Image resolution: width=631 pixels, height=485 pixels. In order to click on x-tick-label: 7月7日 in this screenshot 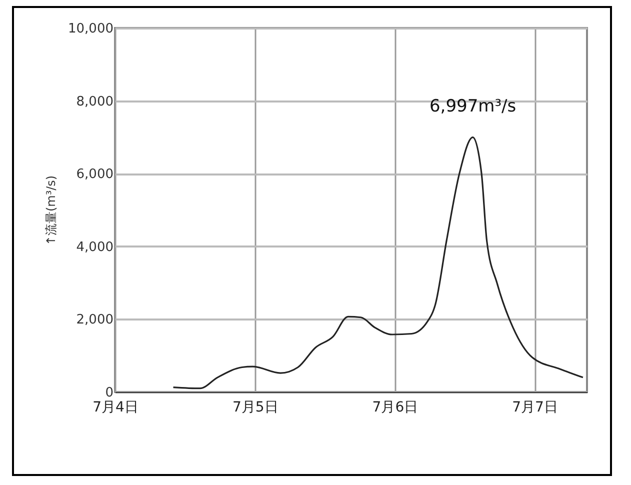, I will do `click(535, 408)`.